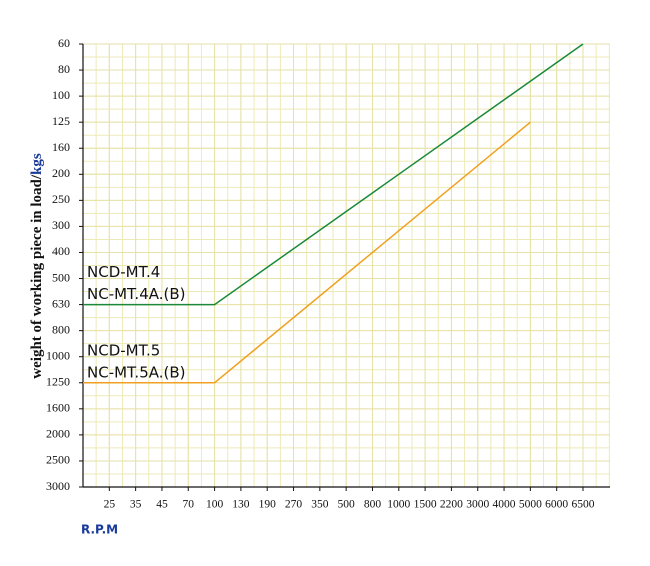 The image size is (650, 566). I want to click on x-tick-label: 3000, so click(477, 505).